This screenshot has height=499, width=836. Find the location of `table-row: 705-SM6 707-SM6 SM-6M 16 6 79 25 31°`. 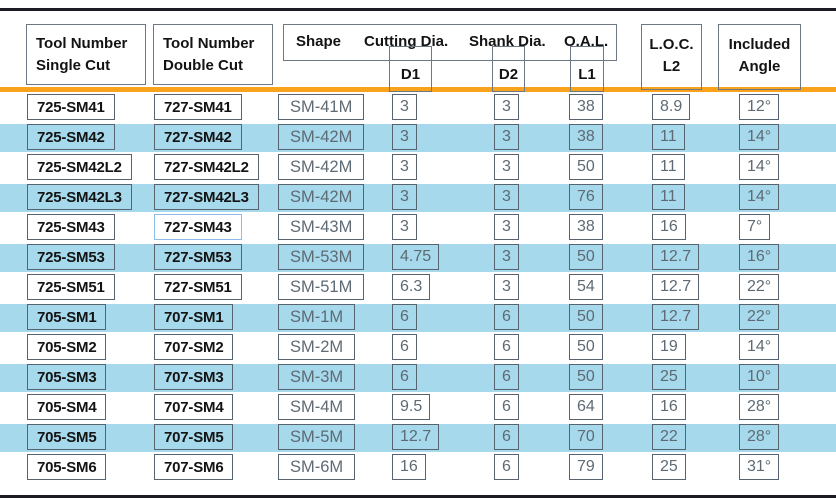

table-row: 705-SM6 707-SM6 SM-6M 16 6 79 25 31° is located at coordinates (418, 468).